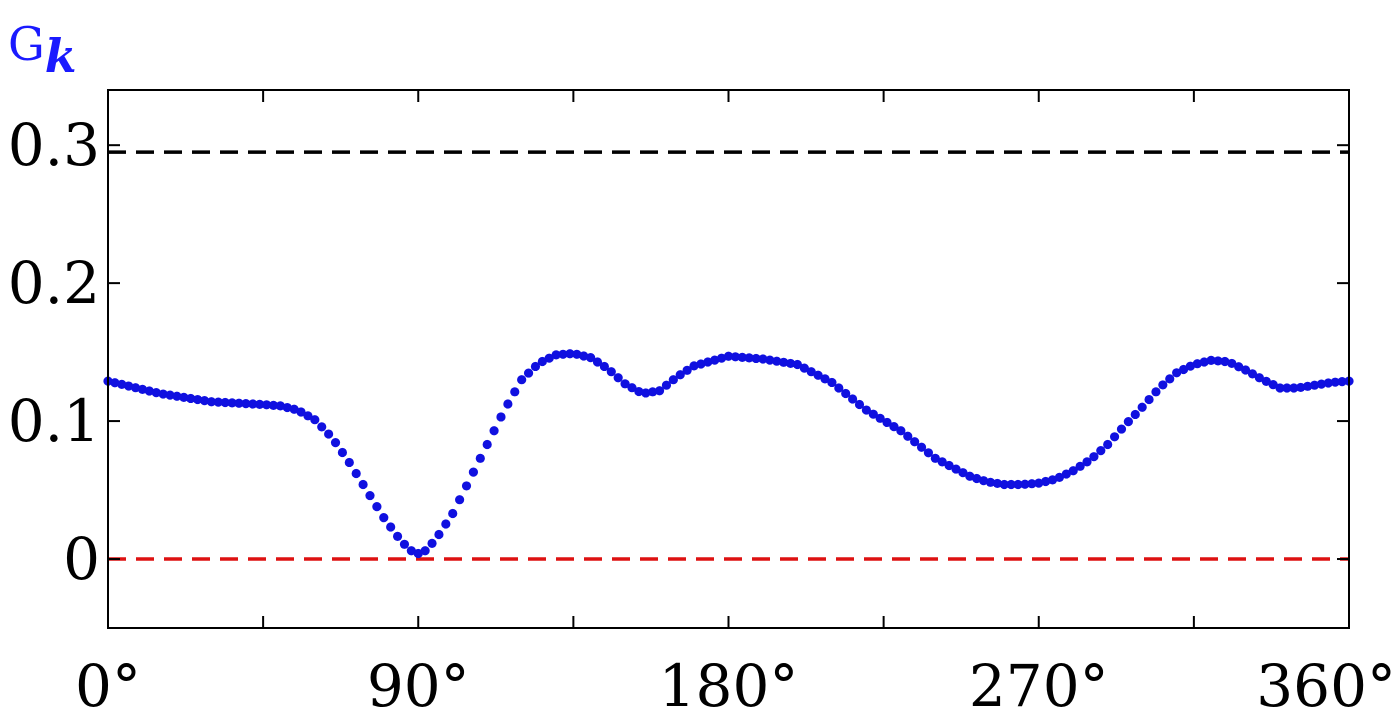  I want to click on x-tick-label: 90°, so click(418, 686).